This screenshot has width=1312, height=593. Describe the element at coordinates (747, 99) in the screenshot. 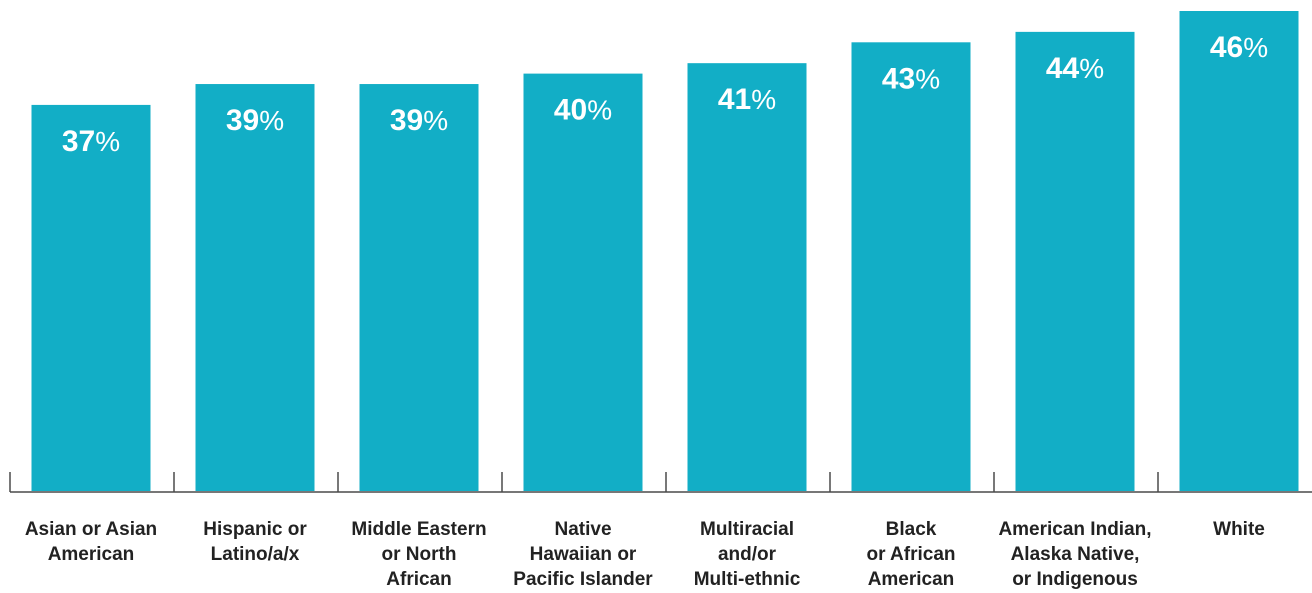

I see `bar-value-label: 41%` at that location.